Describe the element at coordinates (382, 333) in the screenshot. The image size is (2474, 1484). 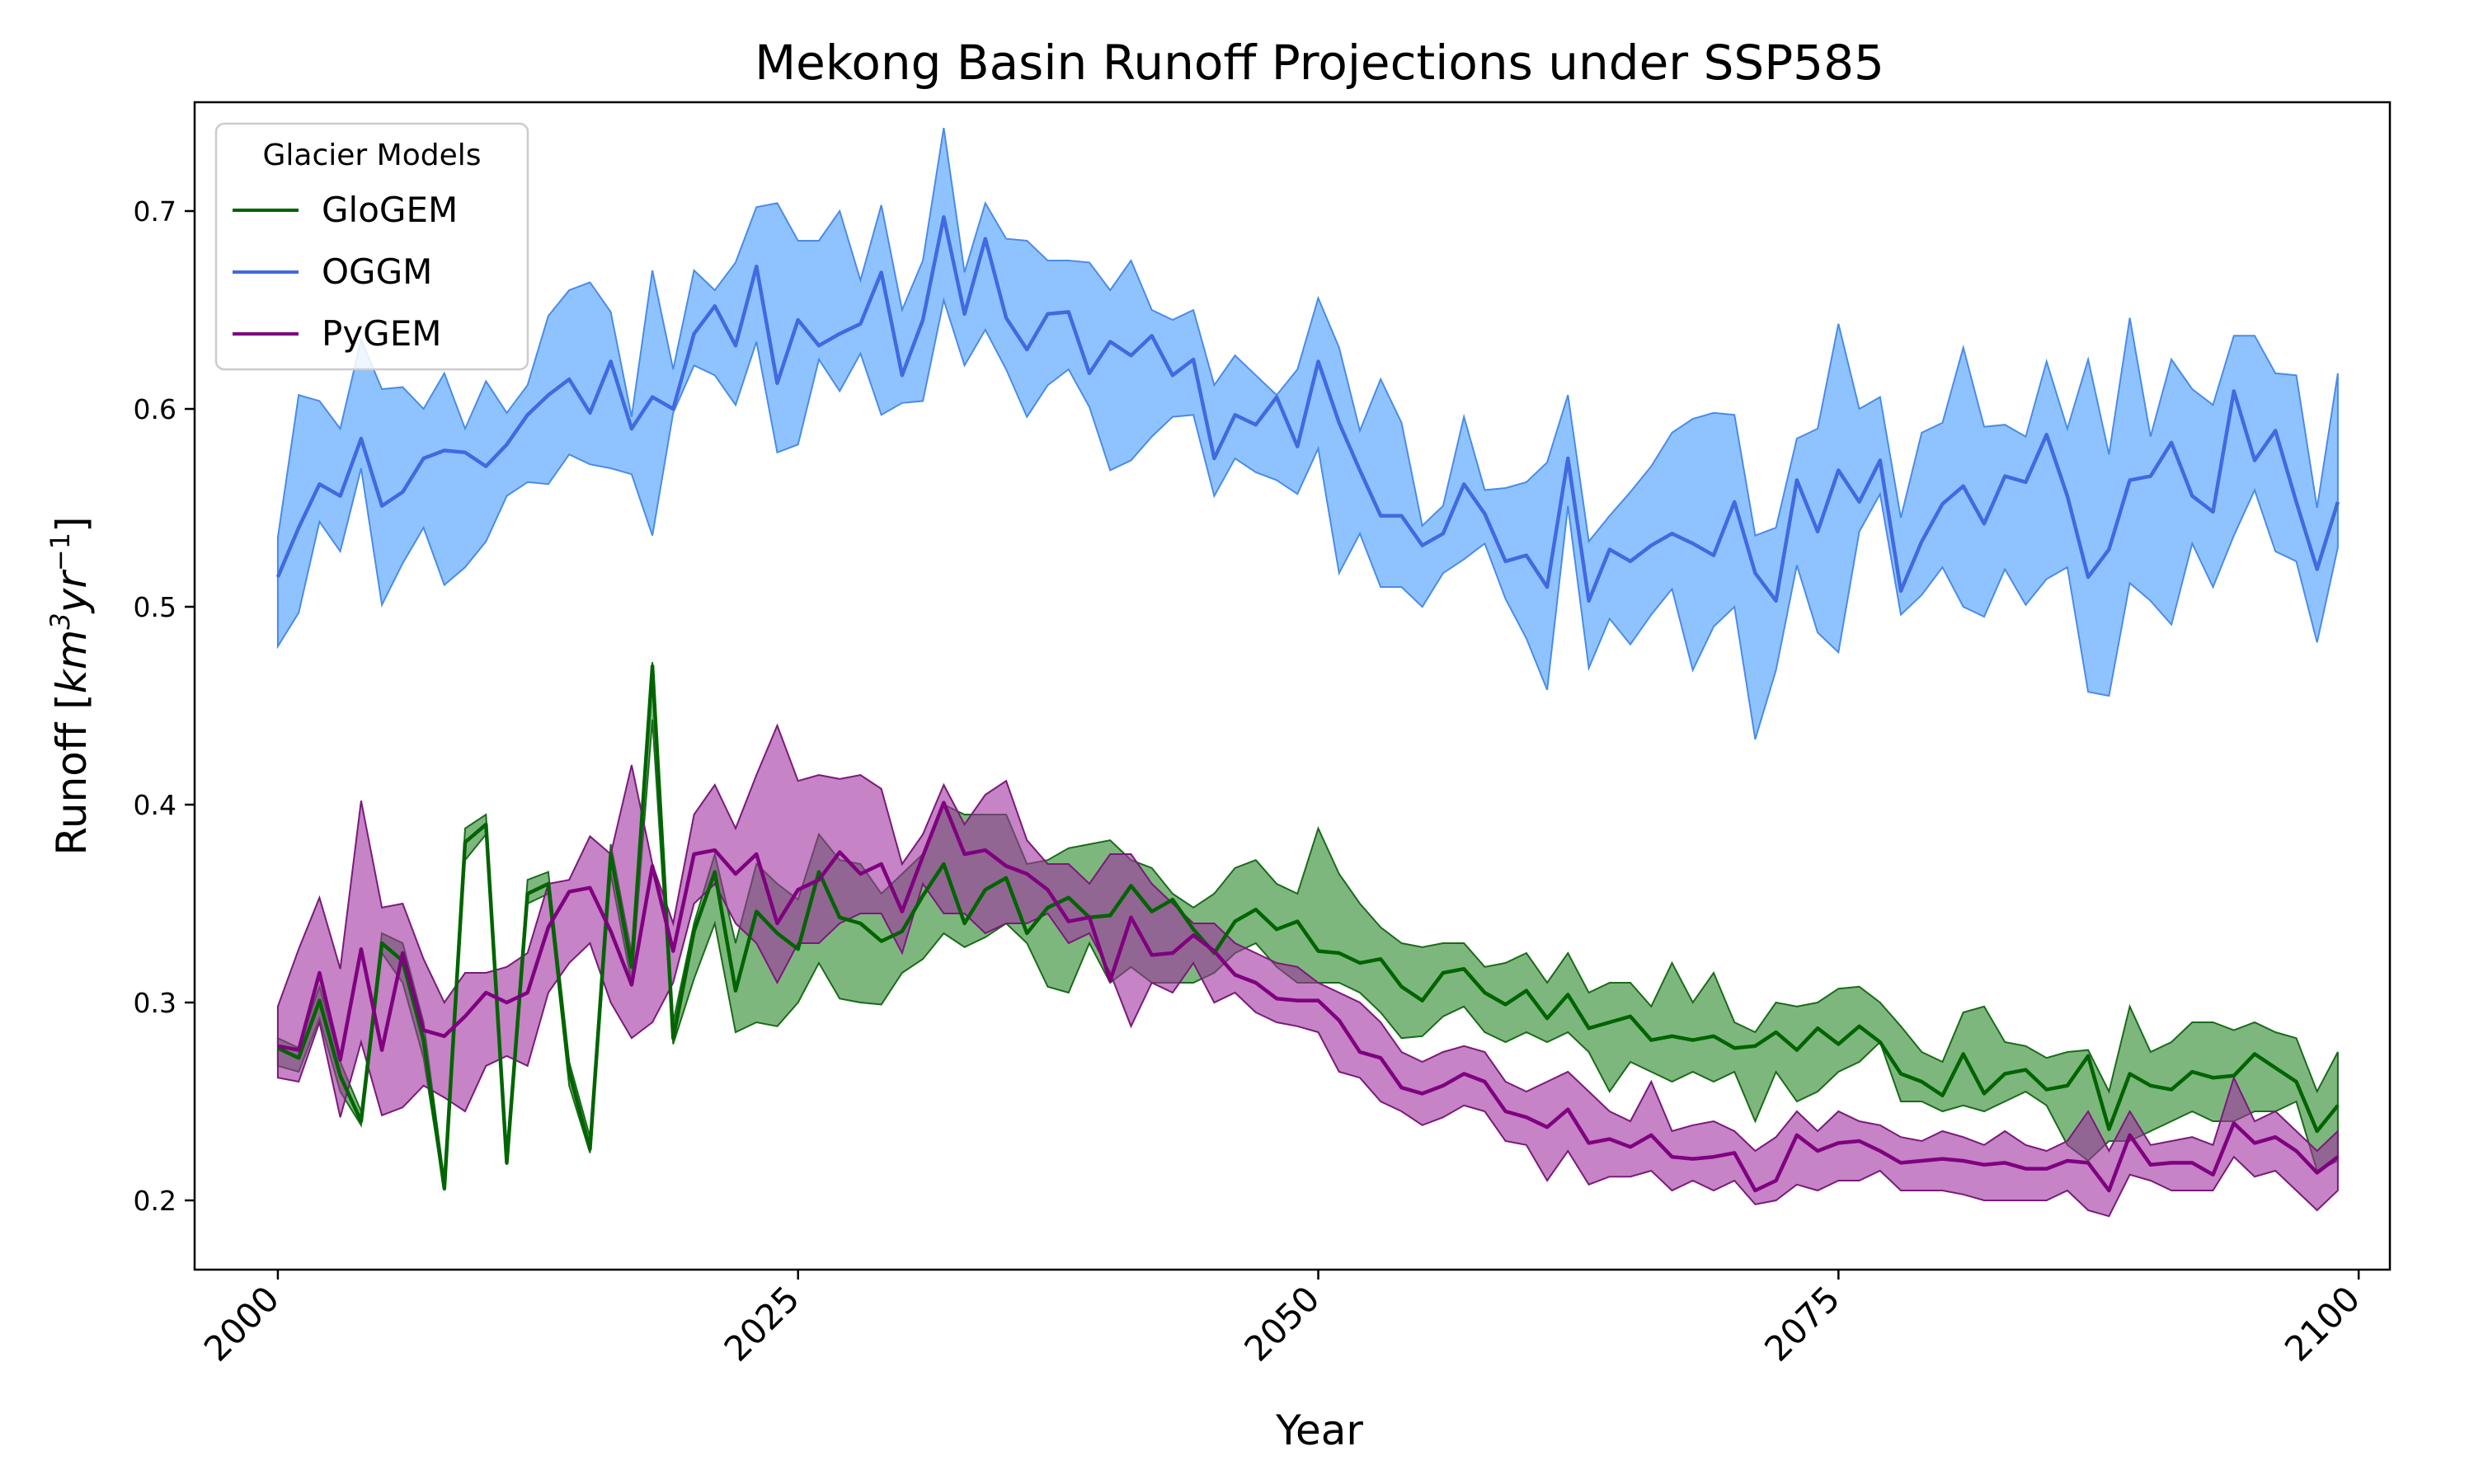
I see `legend-entry-pygem: PyGEM` at that location.